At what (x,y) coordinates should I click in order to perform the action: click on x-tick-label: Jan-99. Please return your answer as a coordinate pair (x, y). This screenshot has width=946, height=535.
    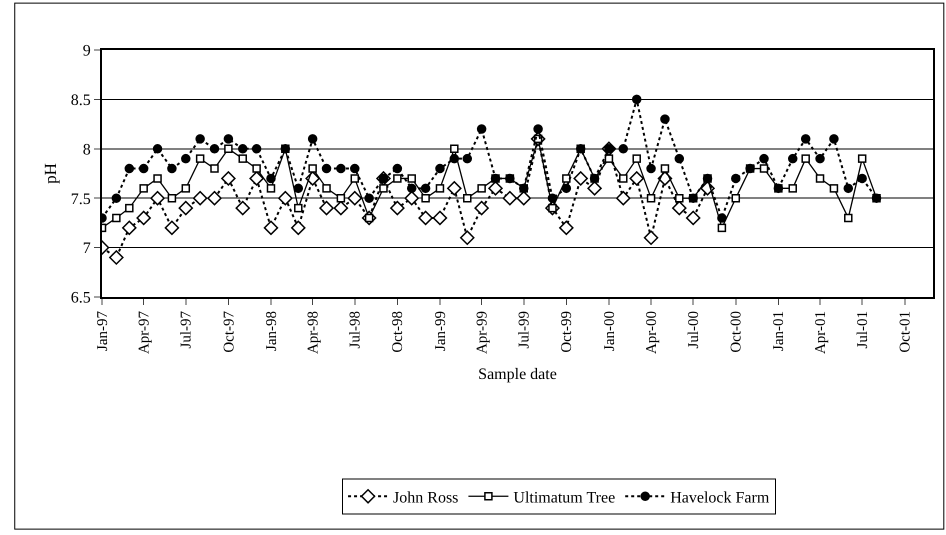
    Looking at the image, I should click on (440, 331).